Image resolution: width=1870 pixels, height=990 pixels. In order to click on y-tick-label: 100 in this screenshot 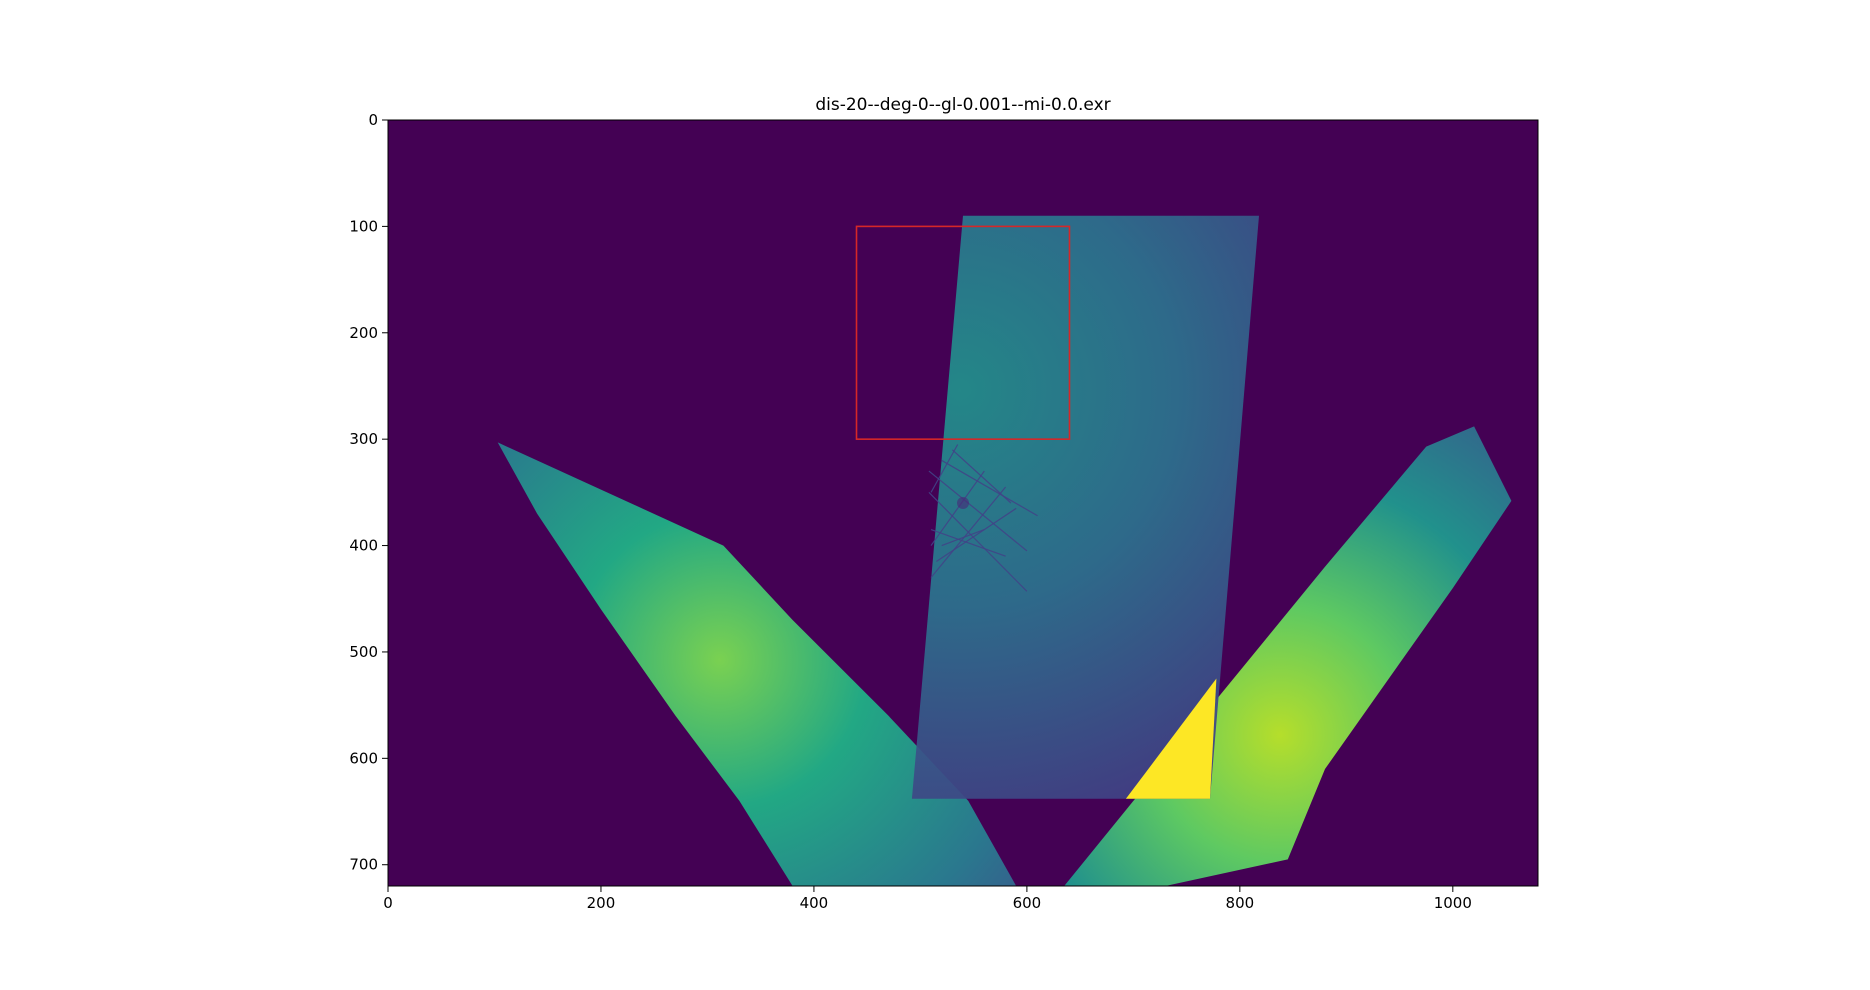, I will do `click(363, 226)`.